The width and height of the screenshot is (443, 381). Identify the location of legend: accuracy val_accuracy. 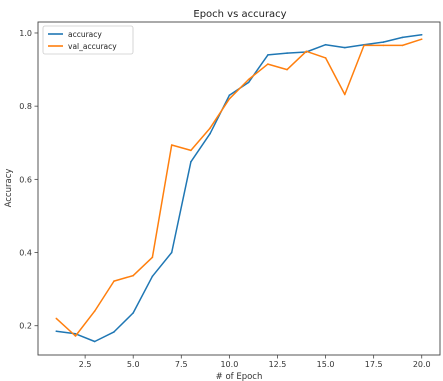
(88, 40).